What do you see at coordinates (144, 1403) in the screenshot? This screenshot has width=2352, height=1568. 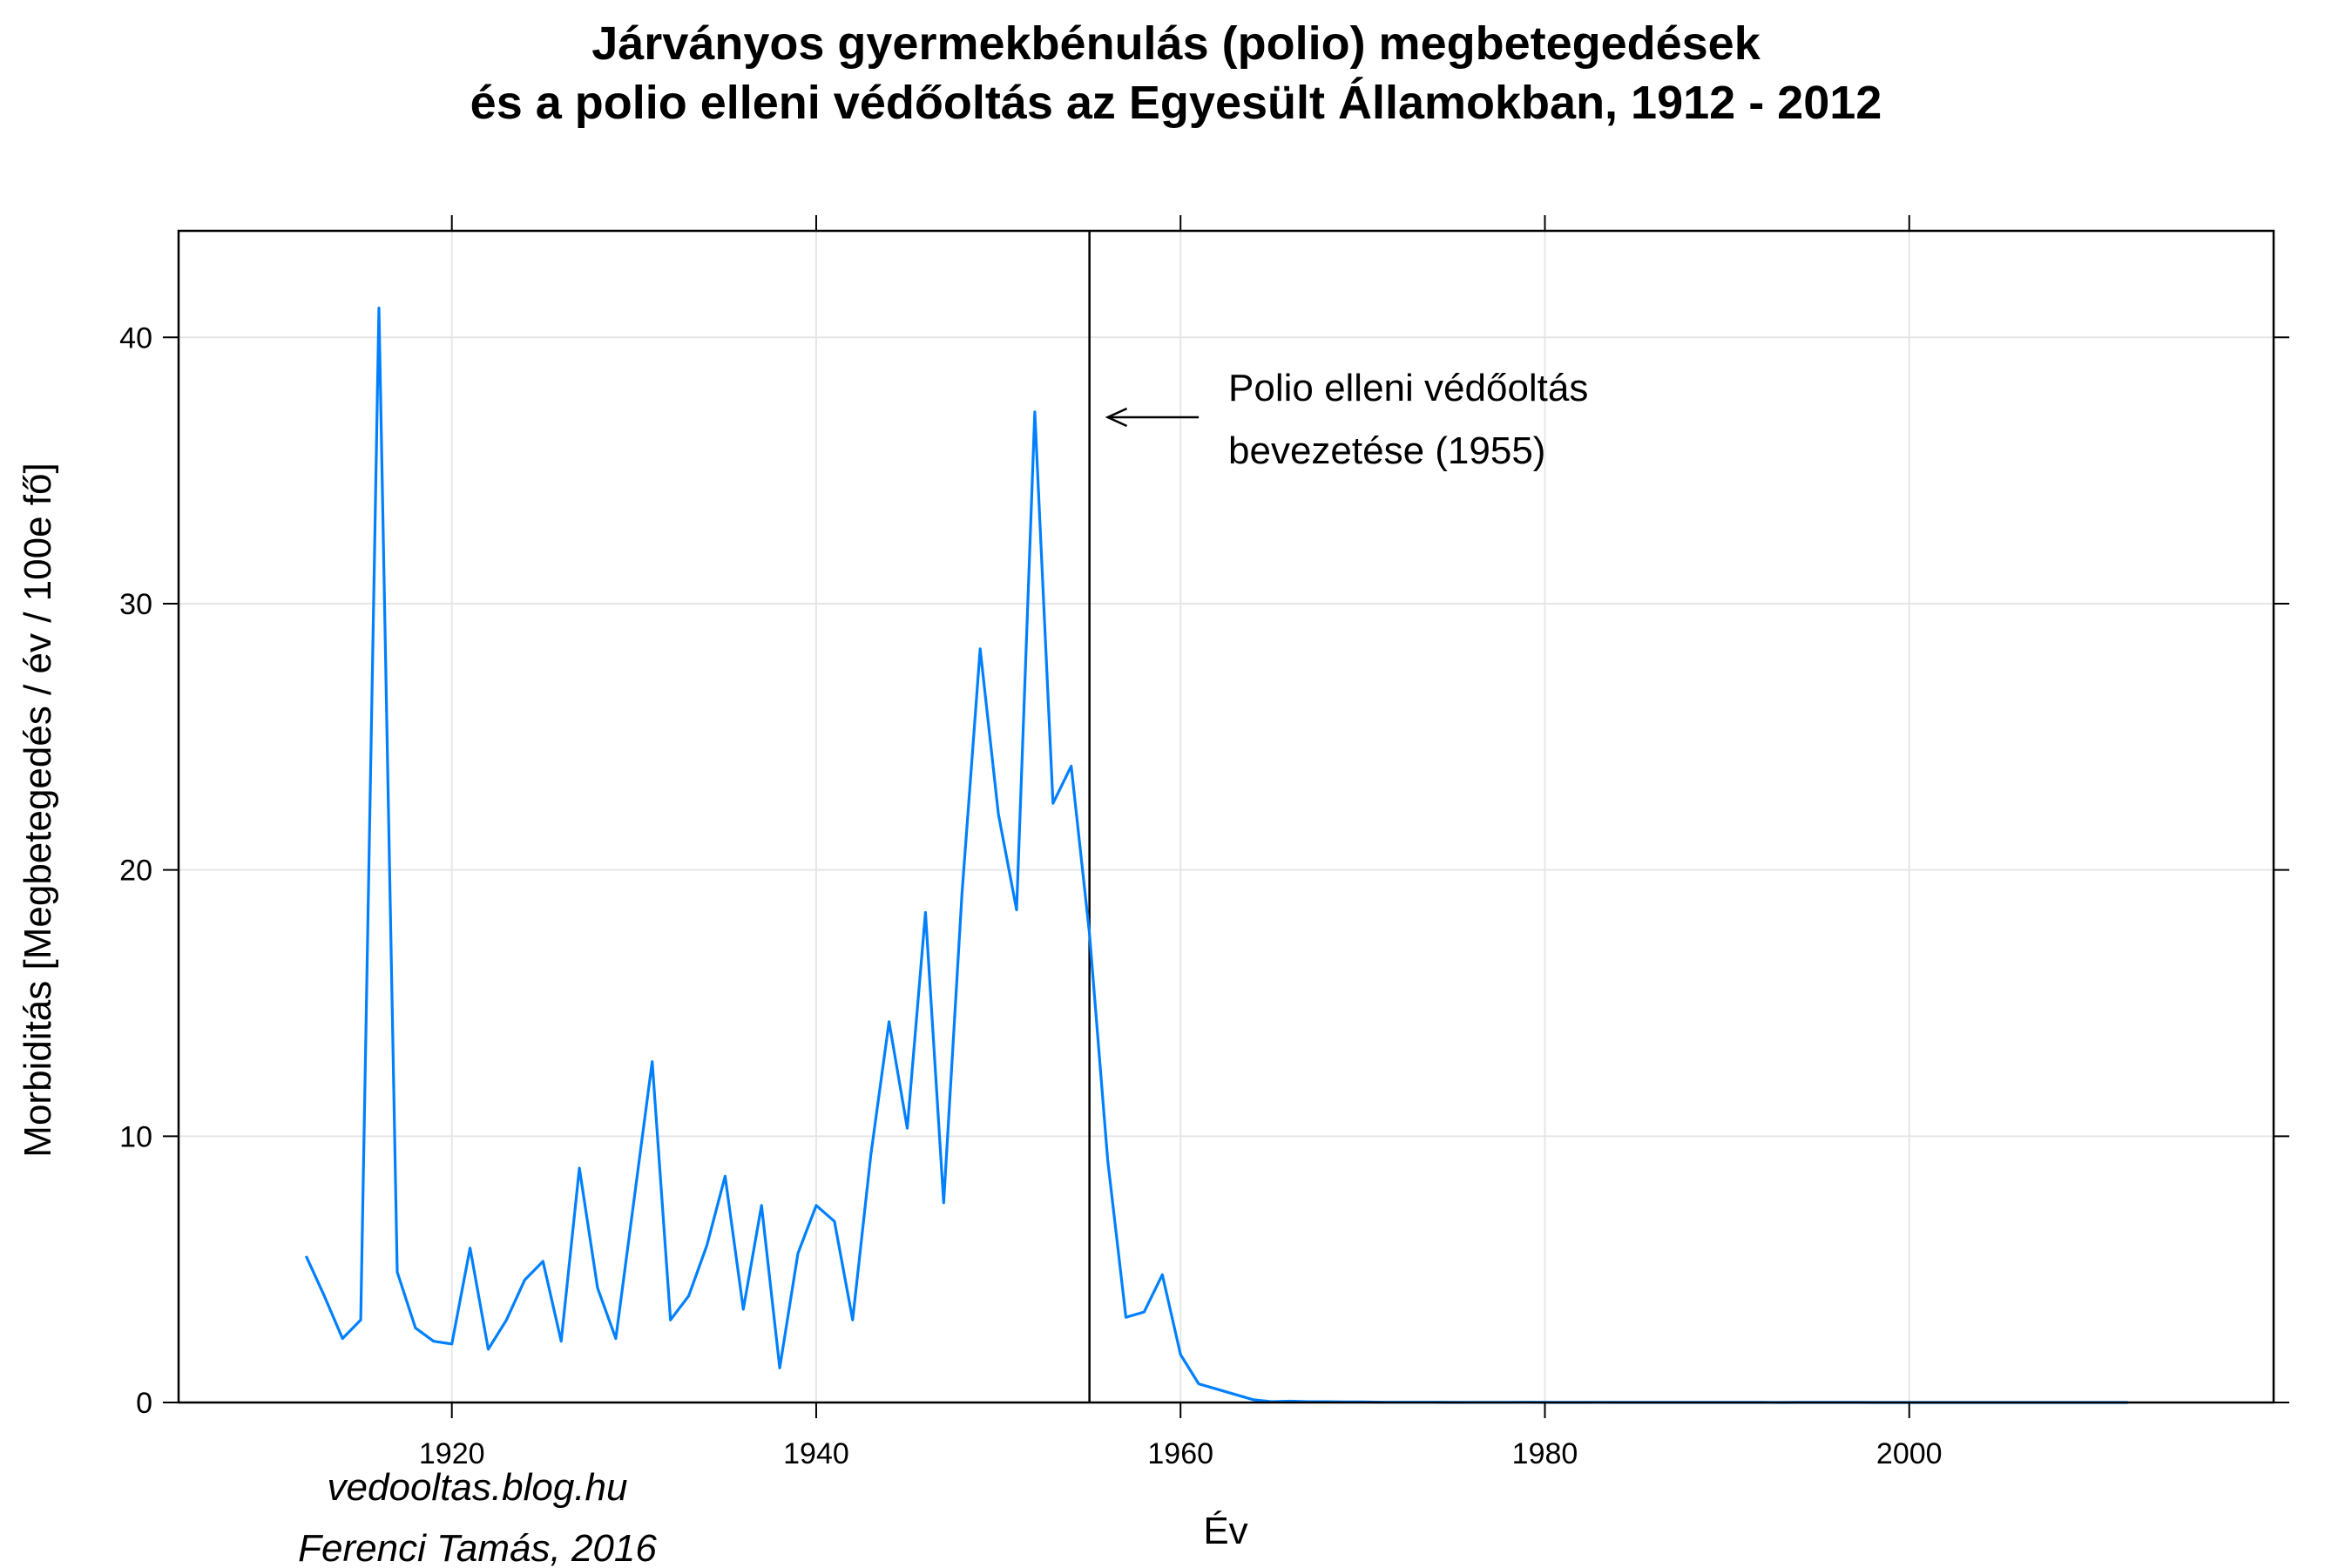 I see `y-tick-label: 0` at bounding box center [144, 1403].